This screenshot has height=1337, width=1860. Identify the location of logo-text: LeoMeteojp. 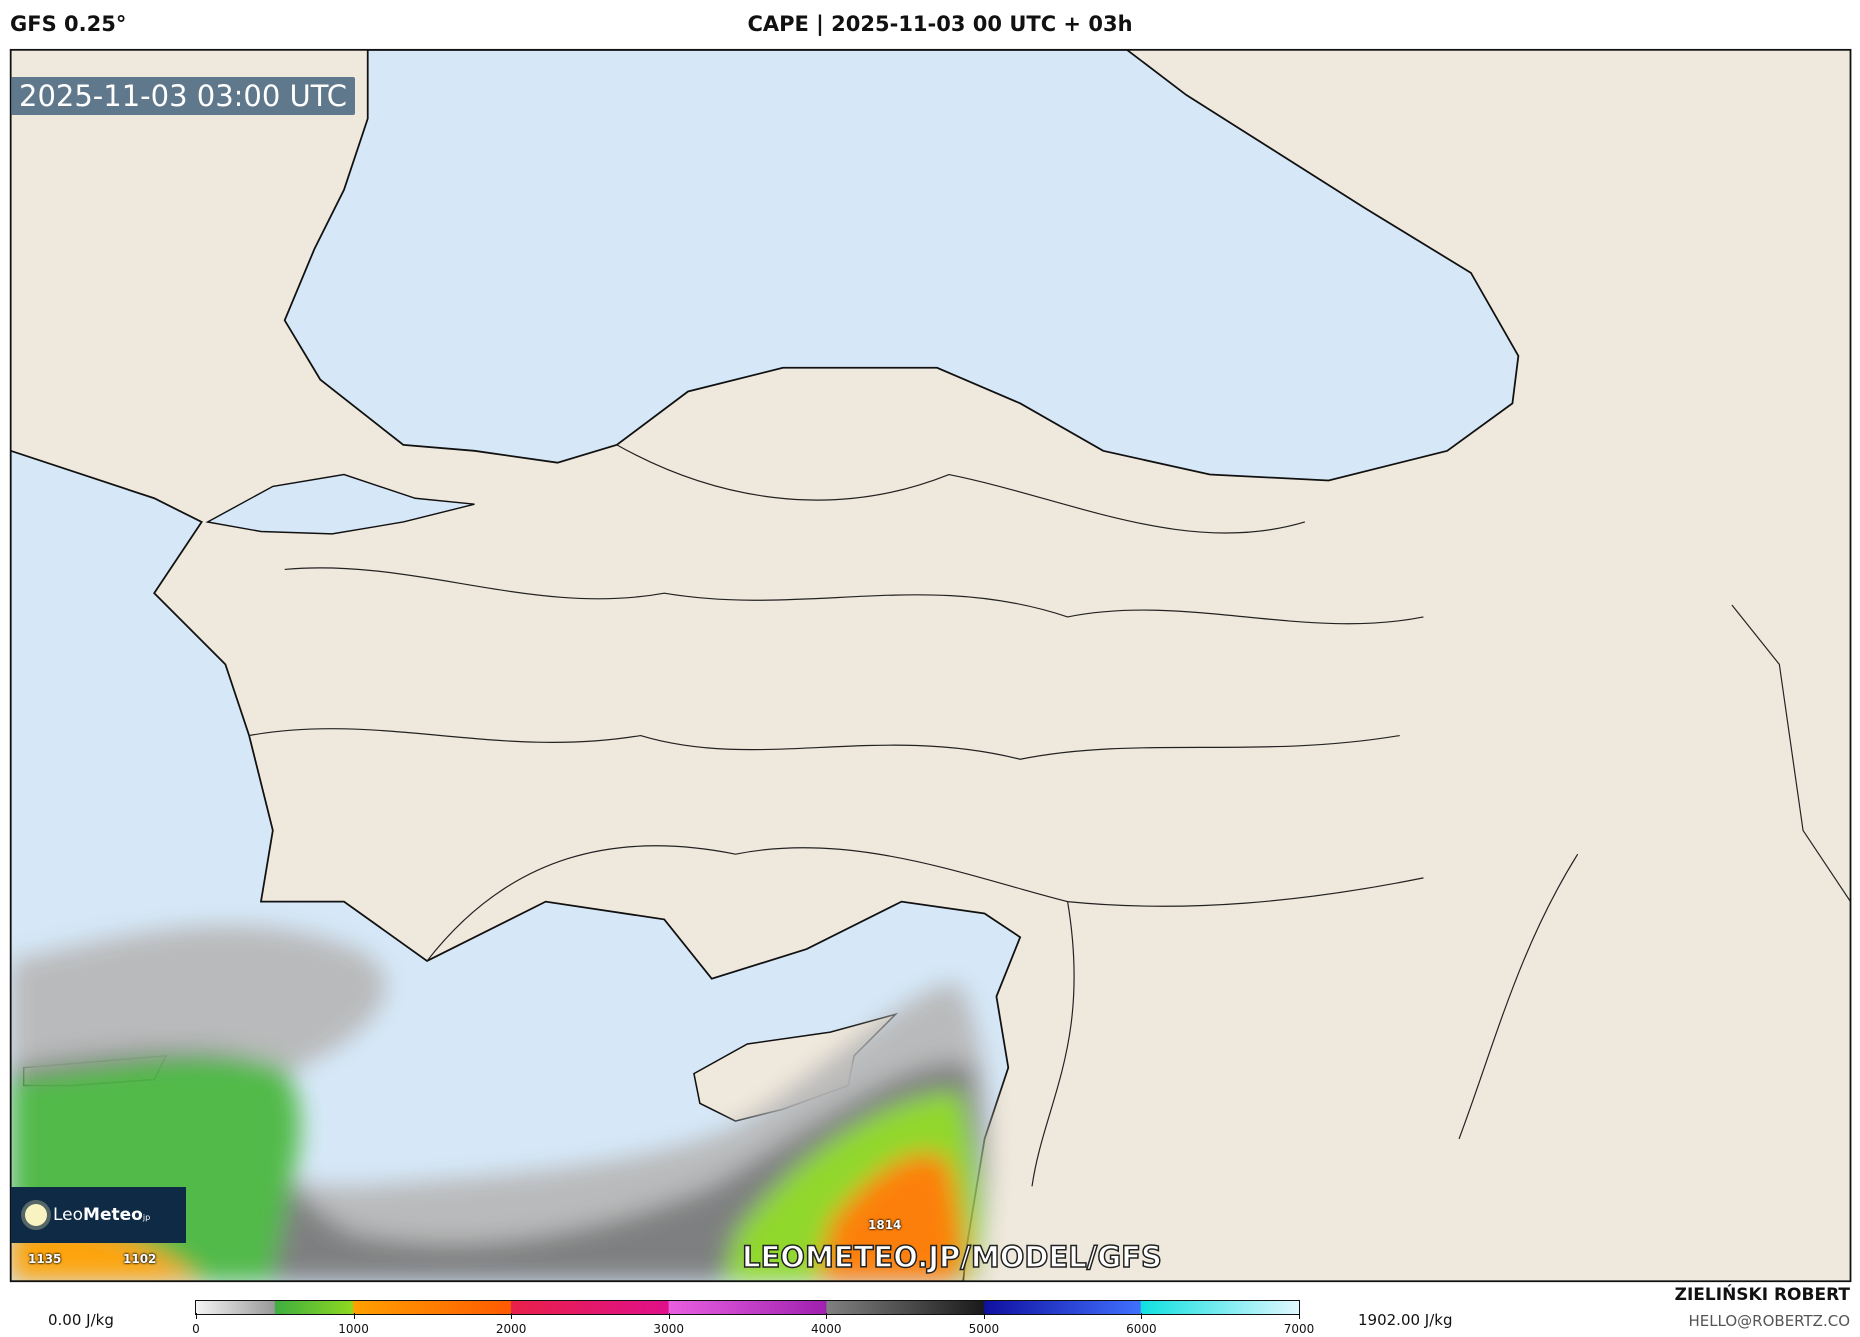
(102, 1215).